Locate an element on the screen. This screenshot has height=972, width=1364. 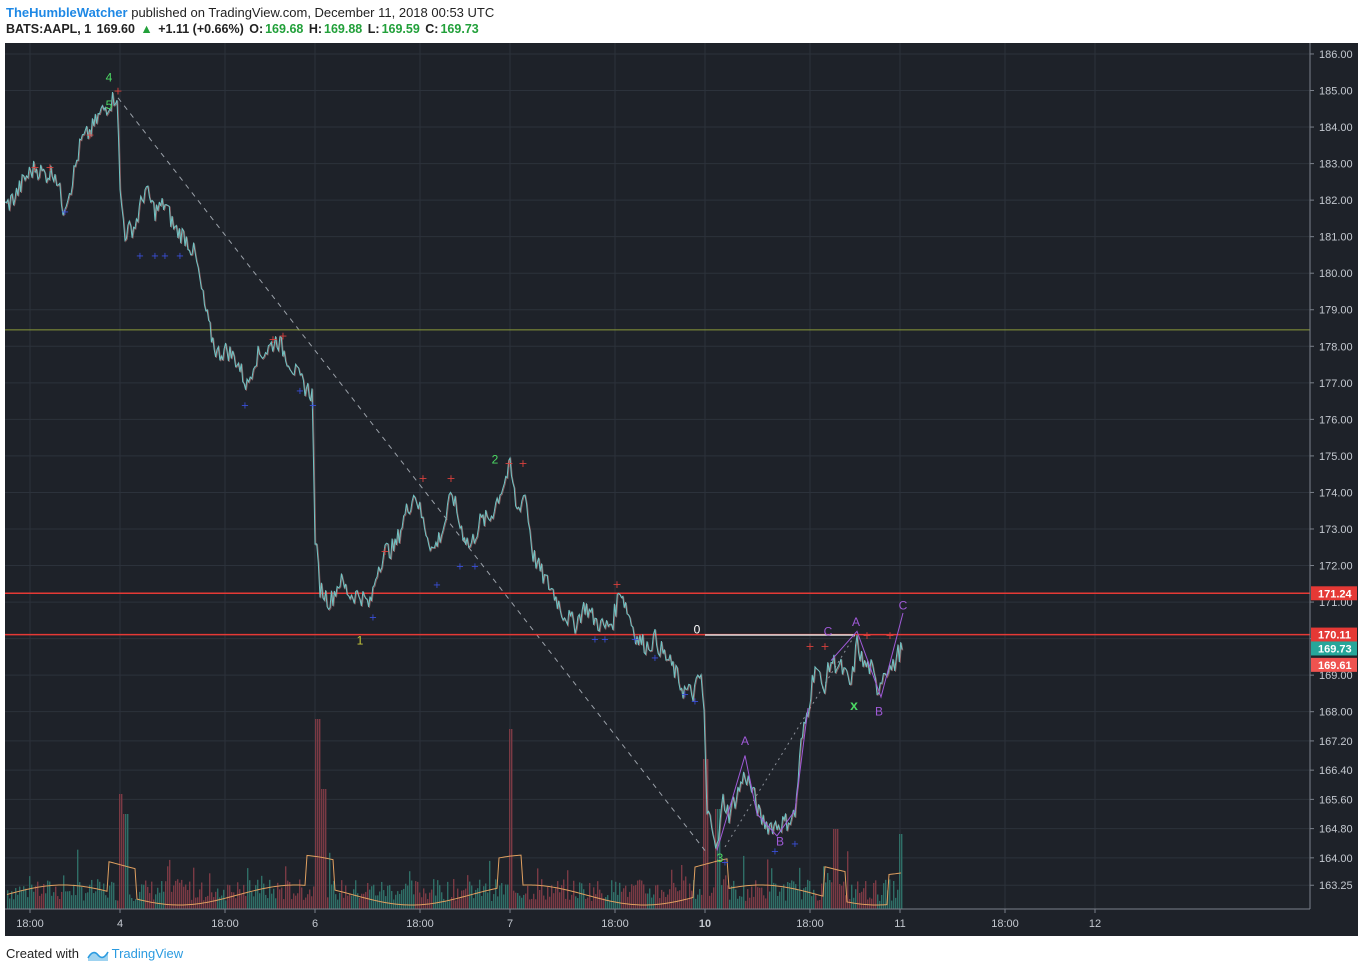
up-arrow-icon: ▲ is located at coordinates (146, 29).